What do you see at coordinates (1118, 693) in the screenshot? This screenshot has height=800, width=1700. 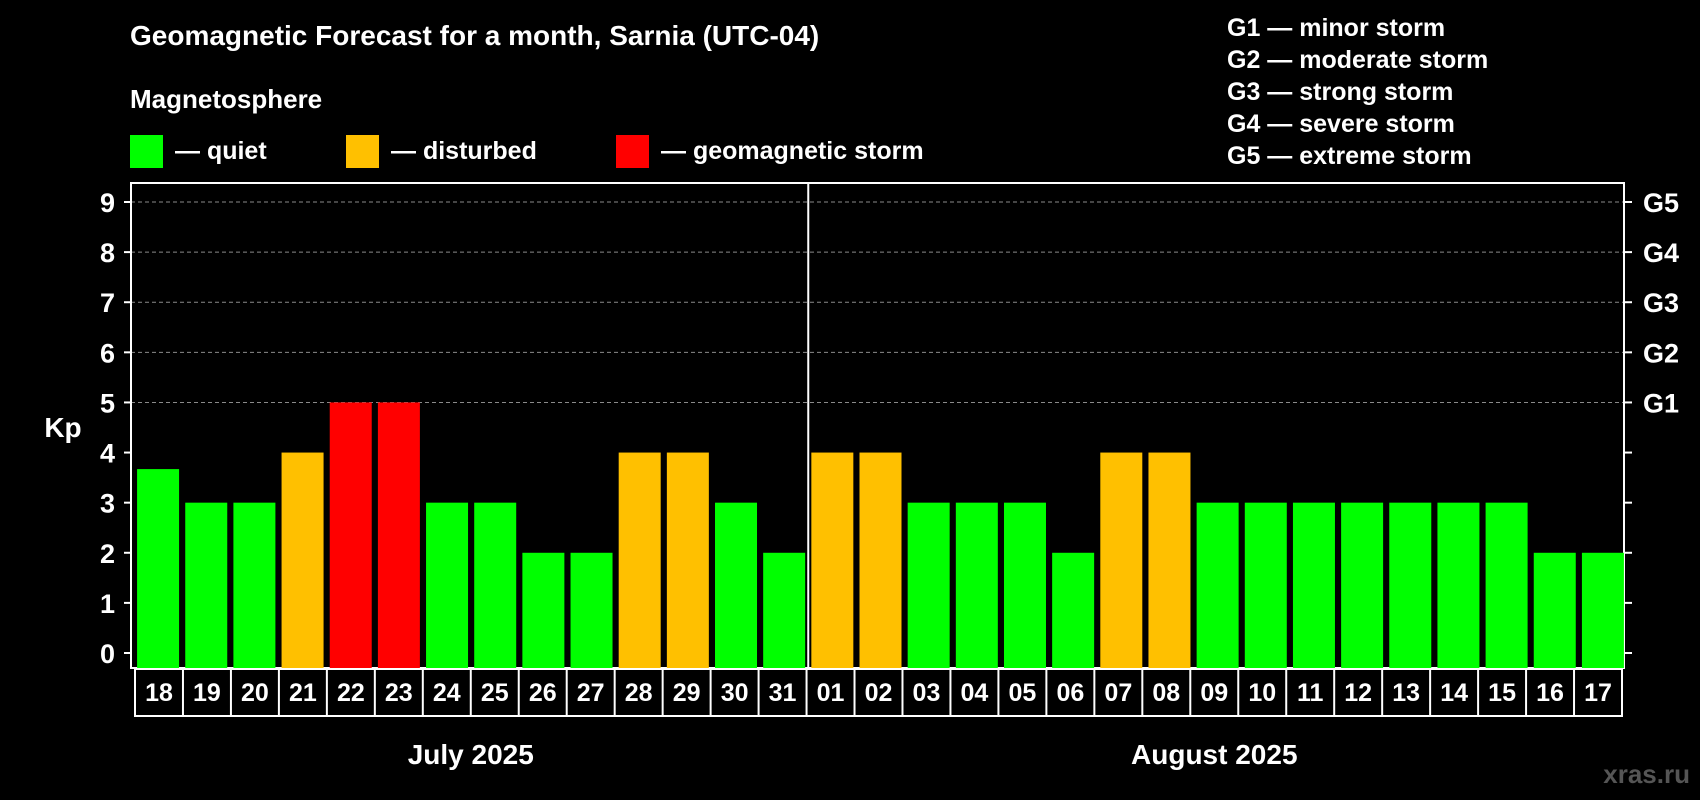 I see `date-label-07: 07` at bounding box center [1118, 693].